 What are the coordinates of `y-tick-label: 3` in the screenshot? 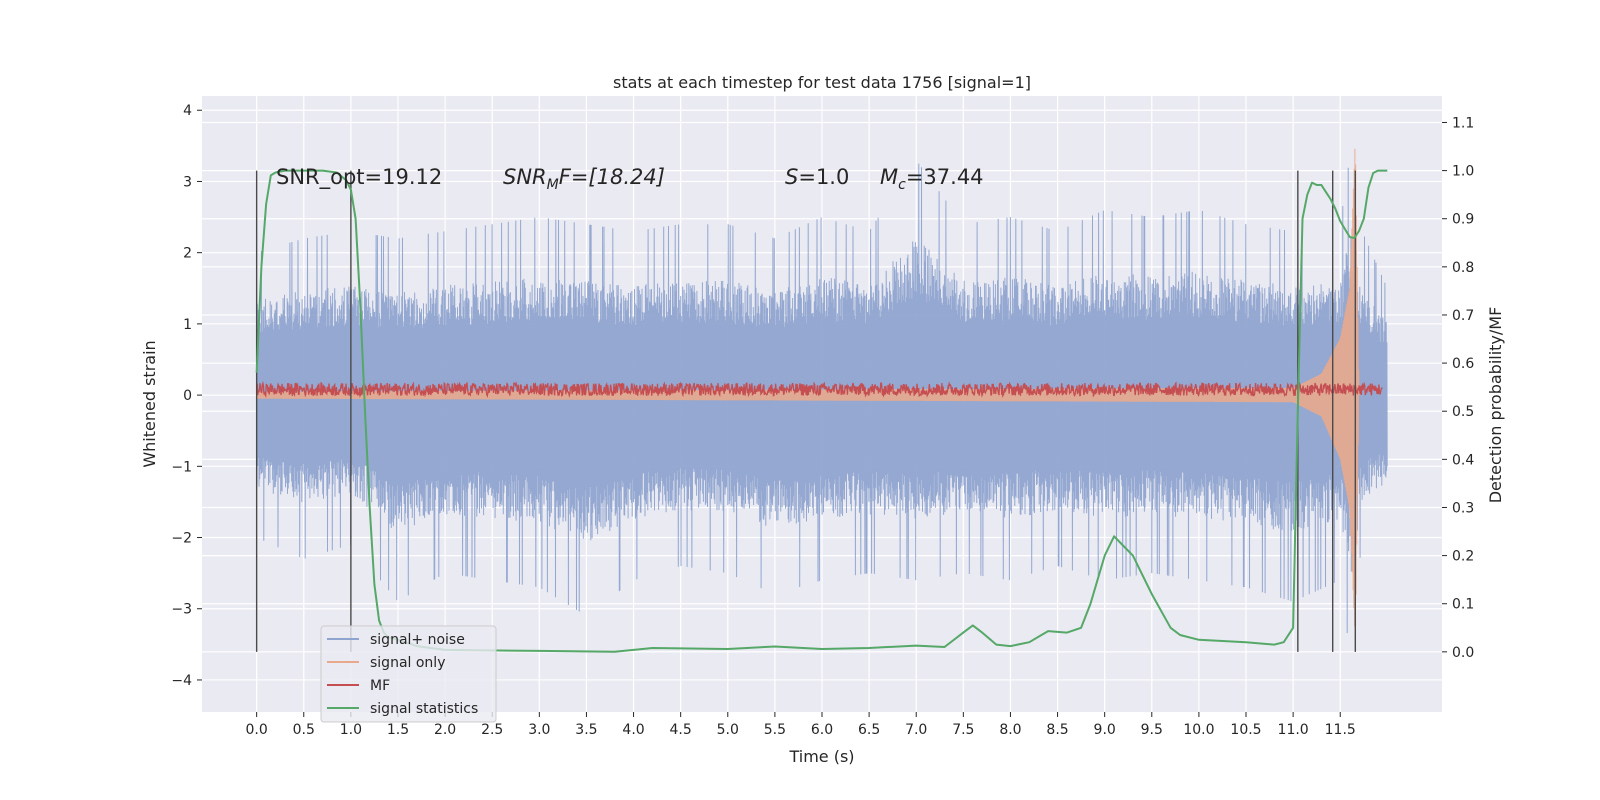 It's located at (187, 182).